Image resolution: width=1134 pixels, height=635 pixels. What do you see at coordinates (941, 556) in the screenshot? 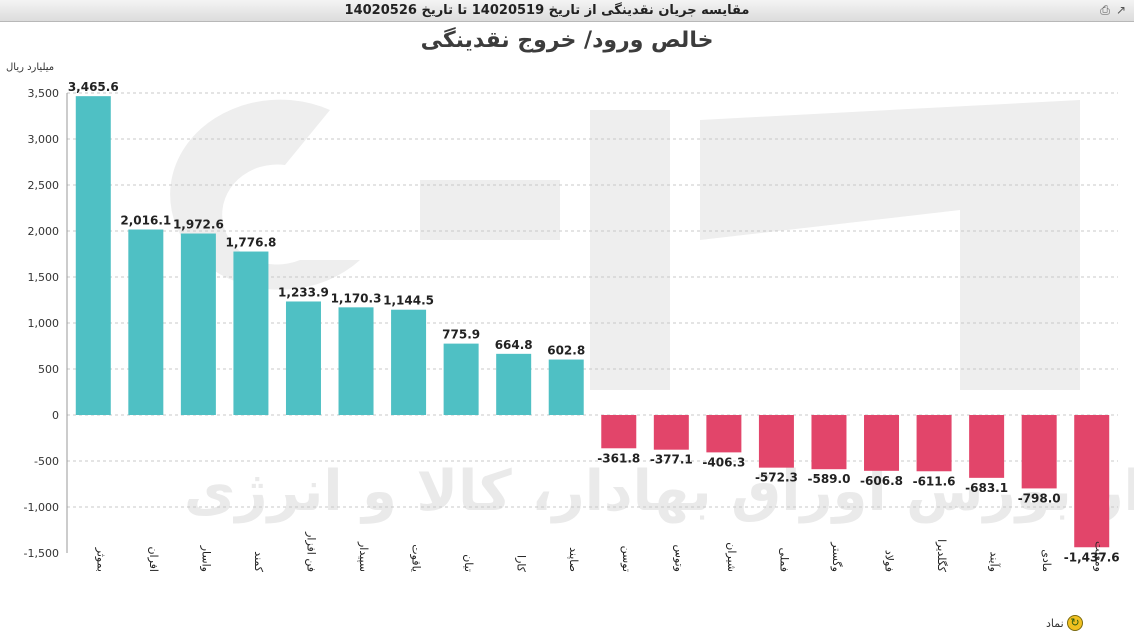
I see `category-label: کگلدیرا` at bounding box center [941, 556].